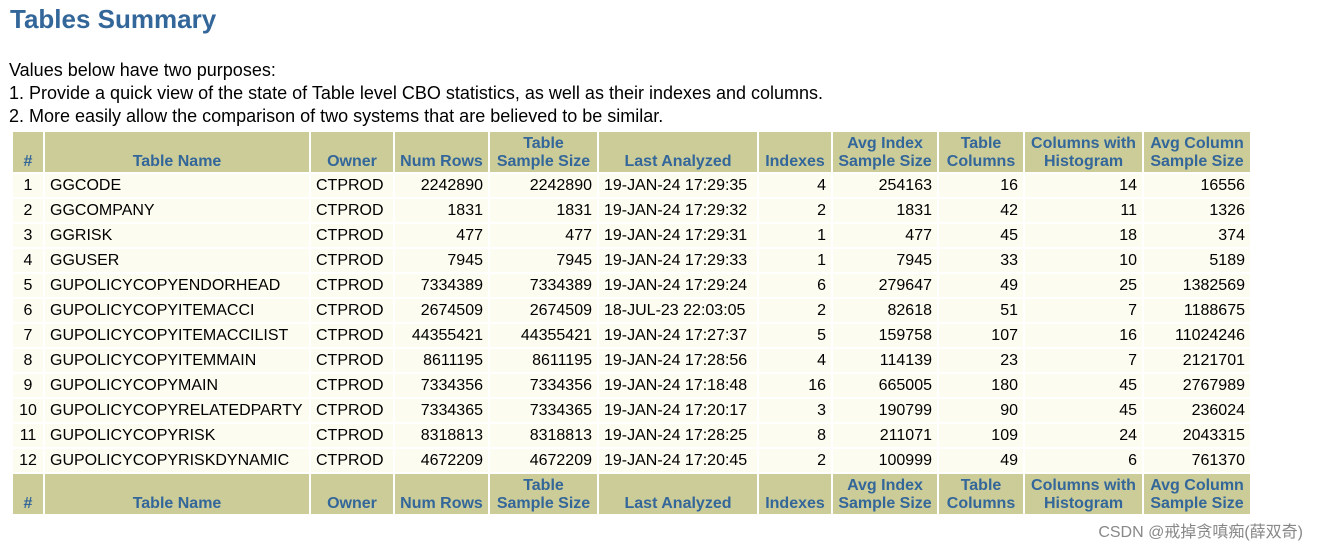  Describe the element at coordinates (1197, 310) in the screenshot. I see `table-cell: 1188675` at that location.